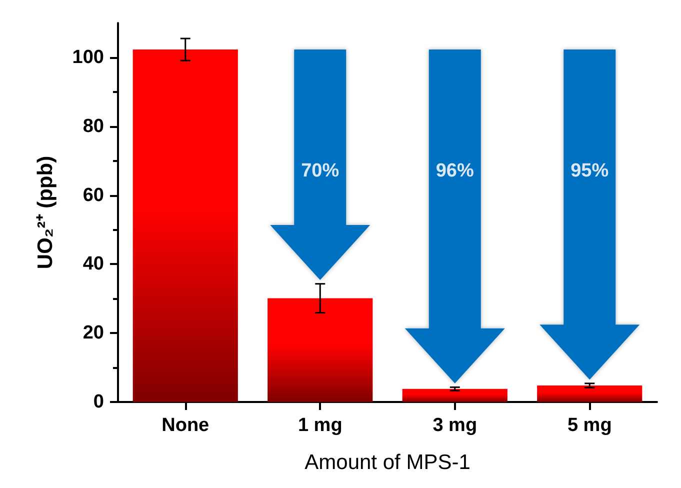  Describe the element at coordinates (93, 195) in the screenshot. I see `y-tick-label: 60` at that location.